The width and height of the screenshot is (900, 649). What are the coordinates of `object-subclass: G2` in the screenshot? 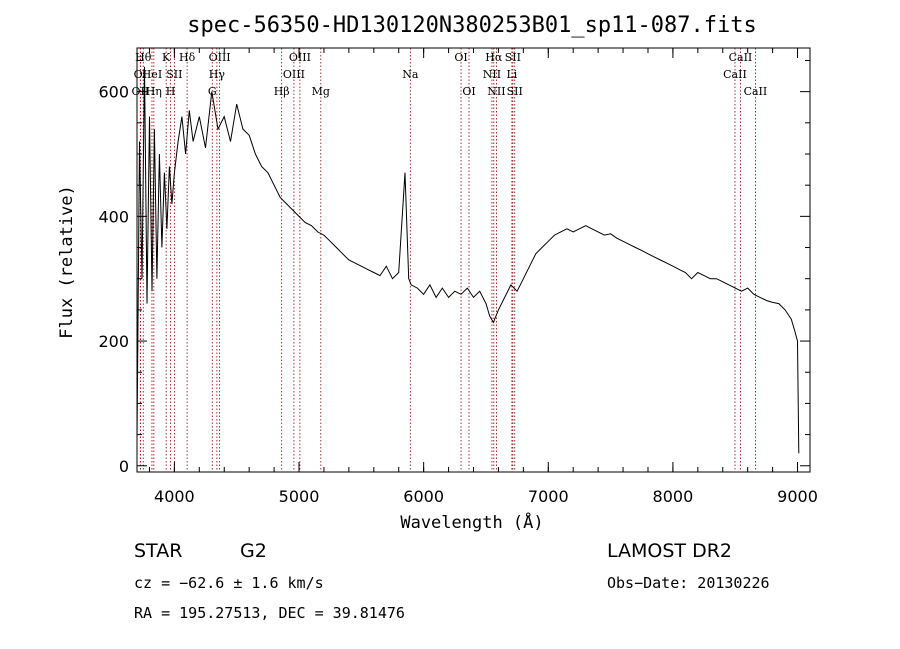 It's located at (253, 551).